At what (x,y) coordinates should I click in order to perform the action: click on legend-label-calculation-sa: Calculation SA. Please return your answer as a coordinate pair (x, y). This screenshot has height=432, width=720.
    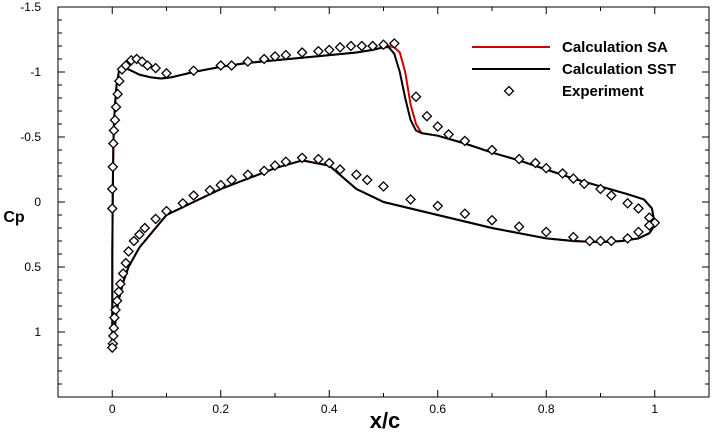
    Looking at the image, I should click on (615, 47).